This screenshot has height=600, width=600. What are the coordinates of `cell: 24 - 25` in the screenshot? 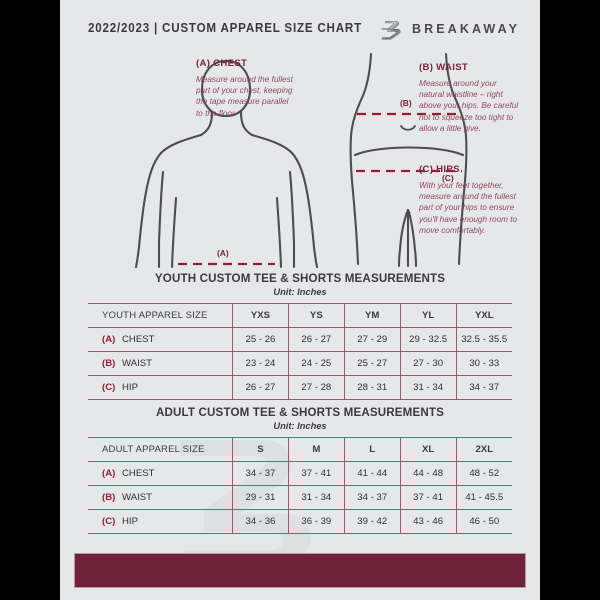 It's located at (316, 363).